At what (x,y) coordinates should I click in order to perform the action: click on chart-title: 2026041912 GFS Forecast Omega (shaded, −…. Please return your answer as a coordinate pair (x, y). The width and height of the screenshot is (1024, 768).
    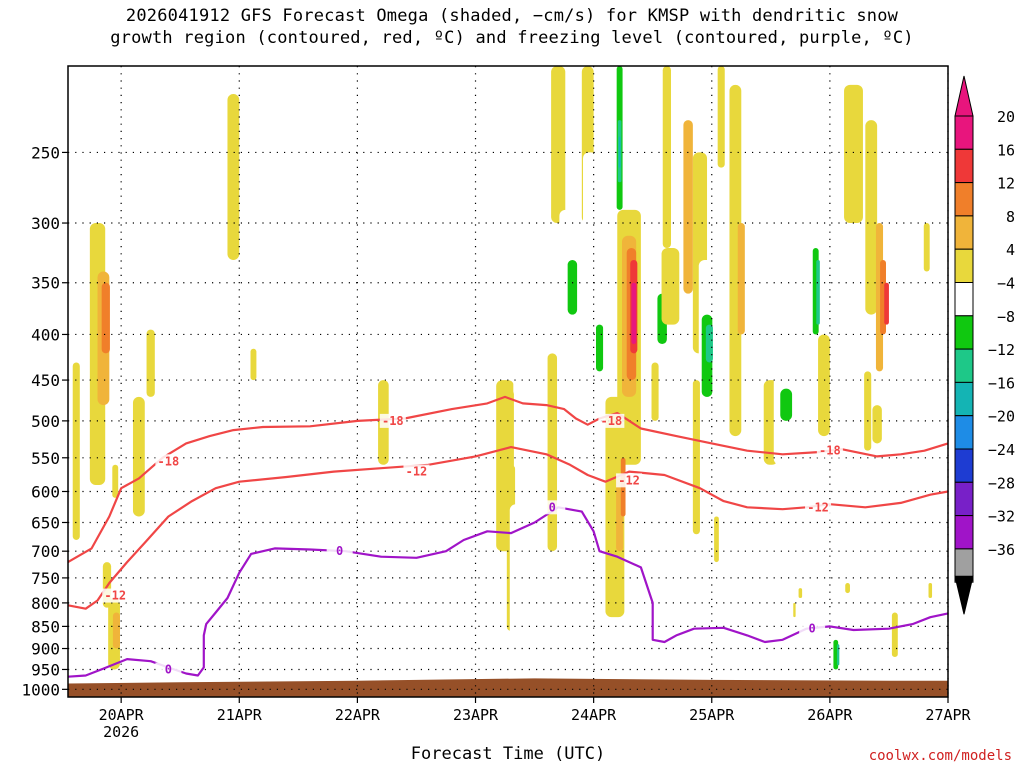
    Looking at the image, I should click on (512, 16).